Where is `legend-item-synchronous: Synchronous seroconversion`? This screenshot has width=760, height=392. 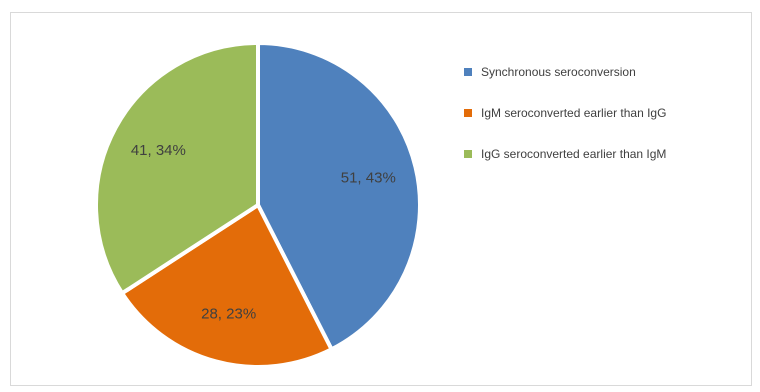 legend-item-synchronous: Synchronous seroconversion is located at coordinates (609, 72).